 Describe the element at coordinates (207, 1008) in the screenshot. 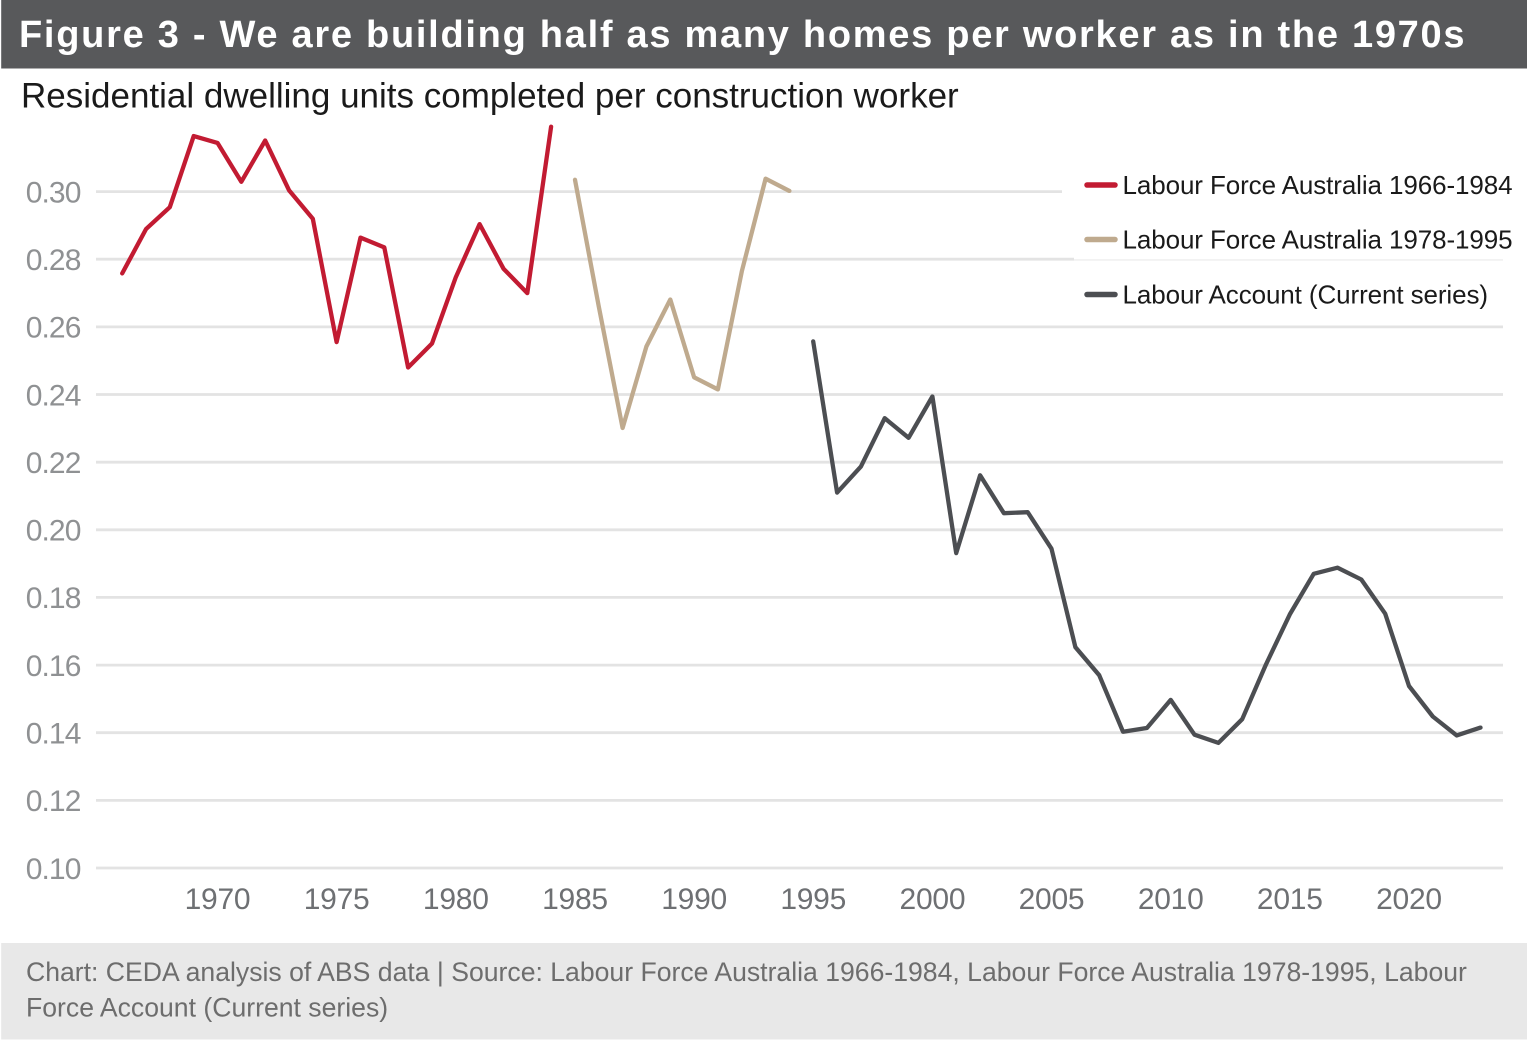

I see `svg-text: Force Account (Current series)` at that location.